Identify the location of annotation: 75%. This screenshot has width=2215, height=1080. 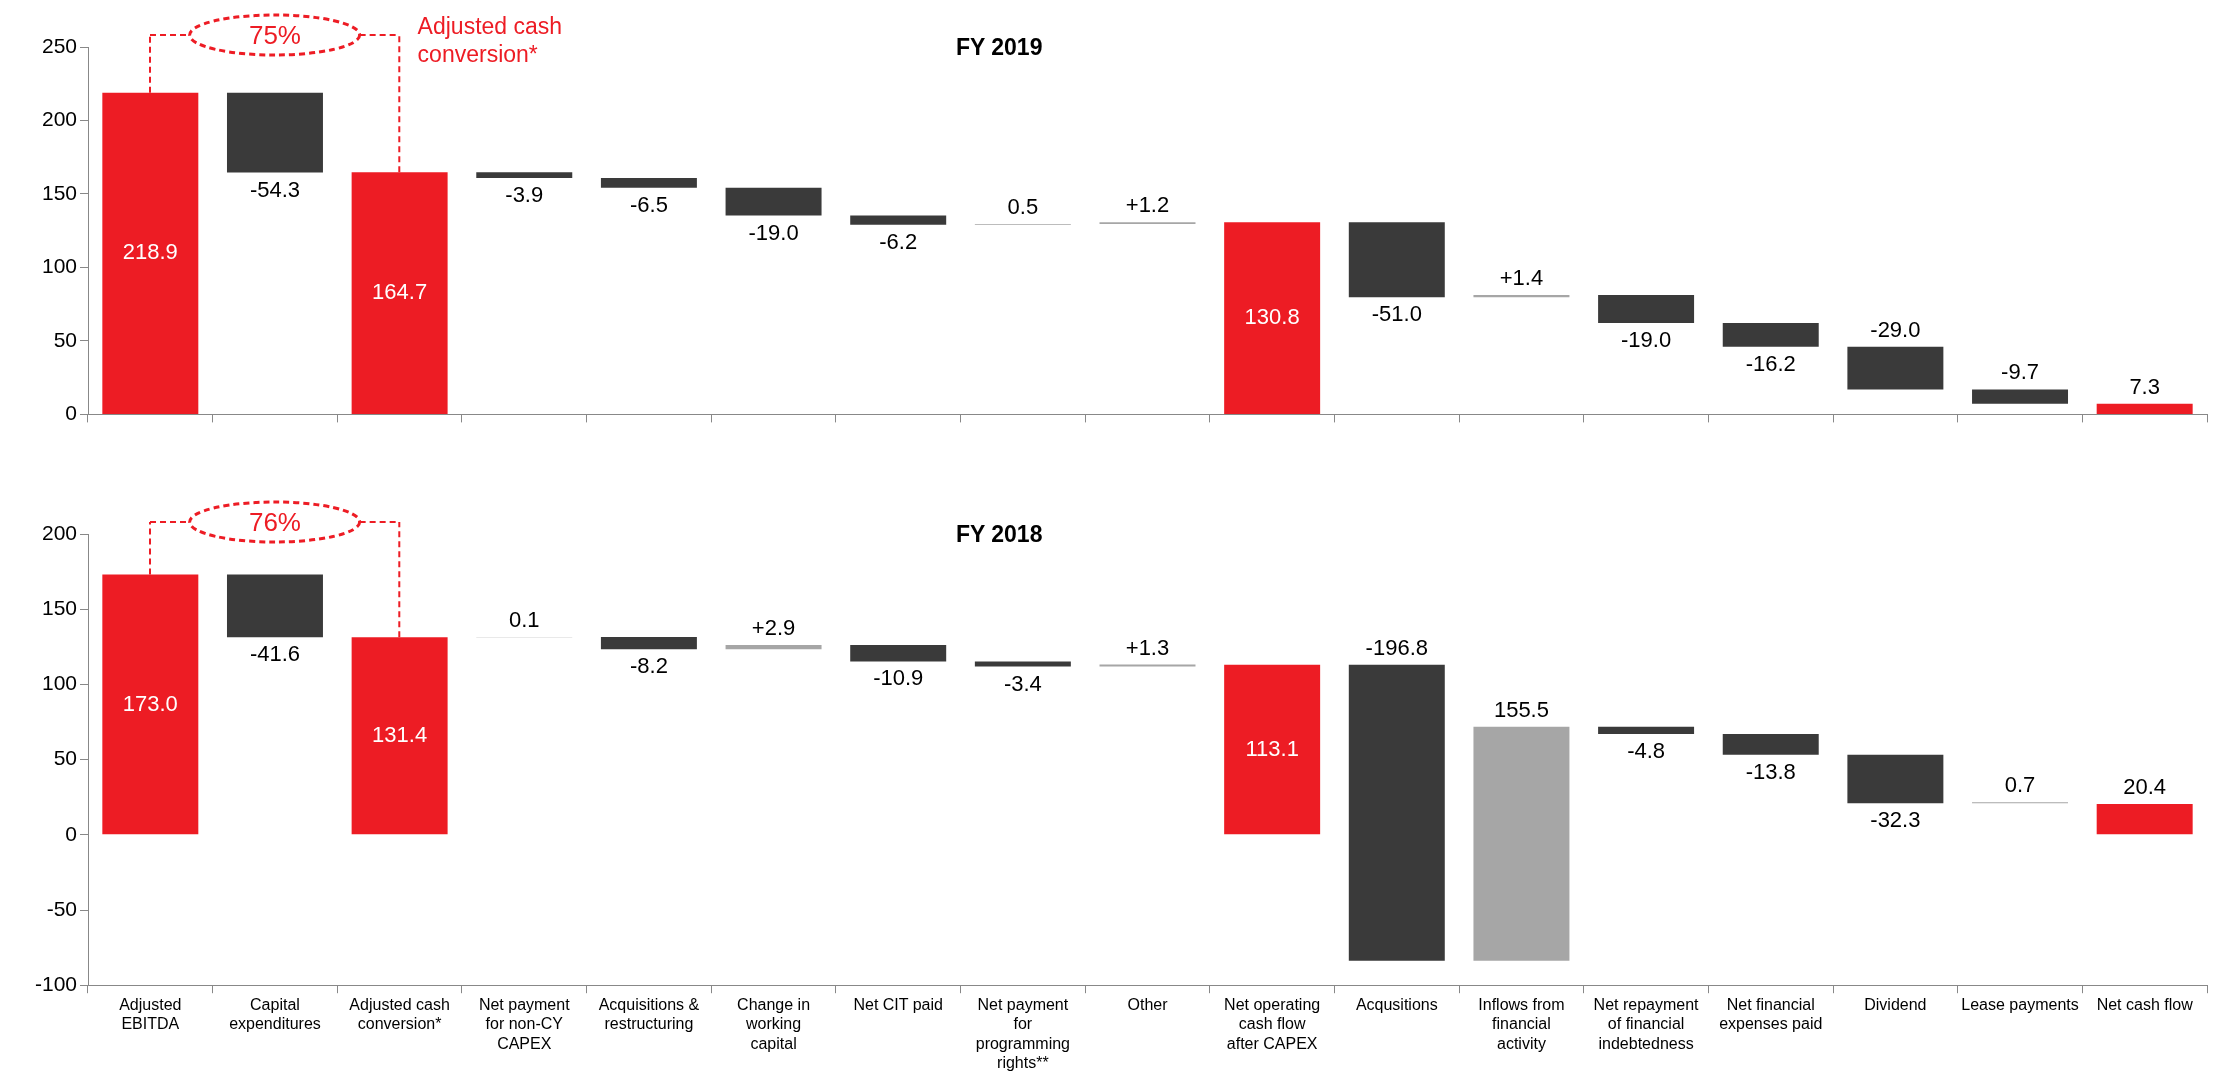
(274, 35).